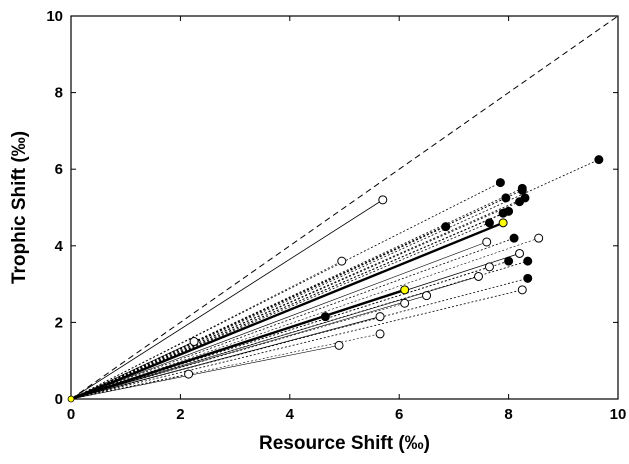 This screenshot has width=629, height=464. I want to click on y-tick-label: 8, so click(59, 93).